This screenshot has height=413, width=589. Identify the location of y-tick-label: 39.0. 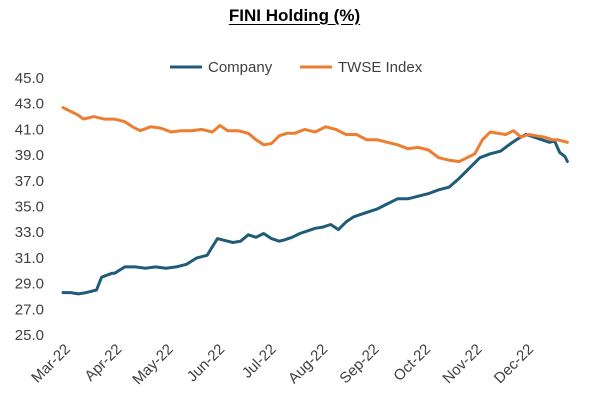
(29, 155).